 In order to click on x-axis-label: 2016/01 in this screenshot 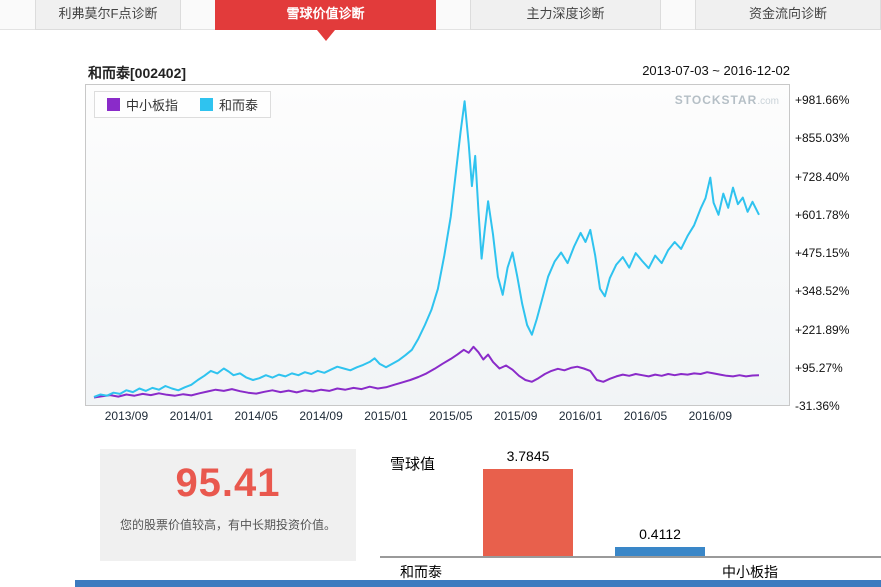, I will do `click(580, 416)`.